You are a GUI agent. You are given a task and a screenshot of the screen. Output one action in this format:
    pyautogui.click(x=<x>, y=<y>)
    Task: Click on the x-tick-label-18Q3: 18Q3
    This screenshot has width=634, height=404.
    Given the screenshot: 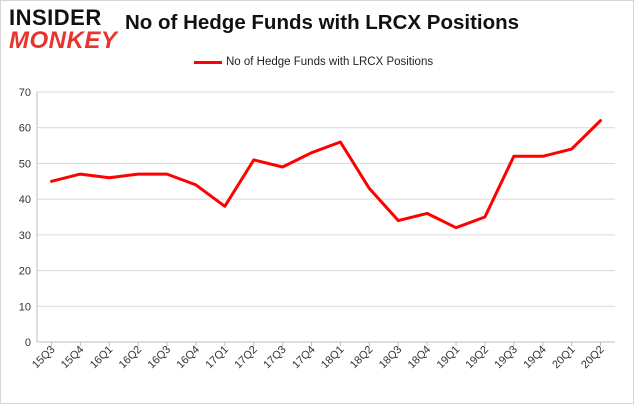 What is the action you would take?
    pyautogui.click(x=391, y=358)
    